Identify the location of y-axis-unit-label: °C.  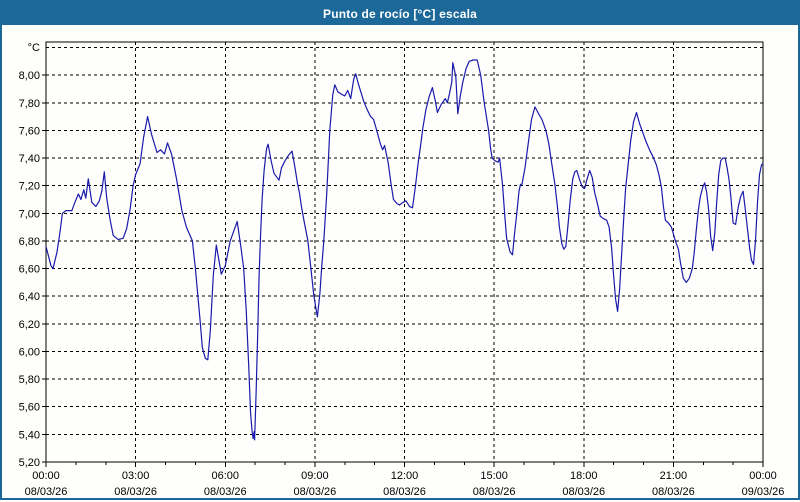
(34, 48).